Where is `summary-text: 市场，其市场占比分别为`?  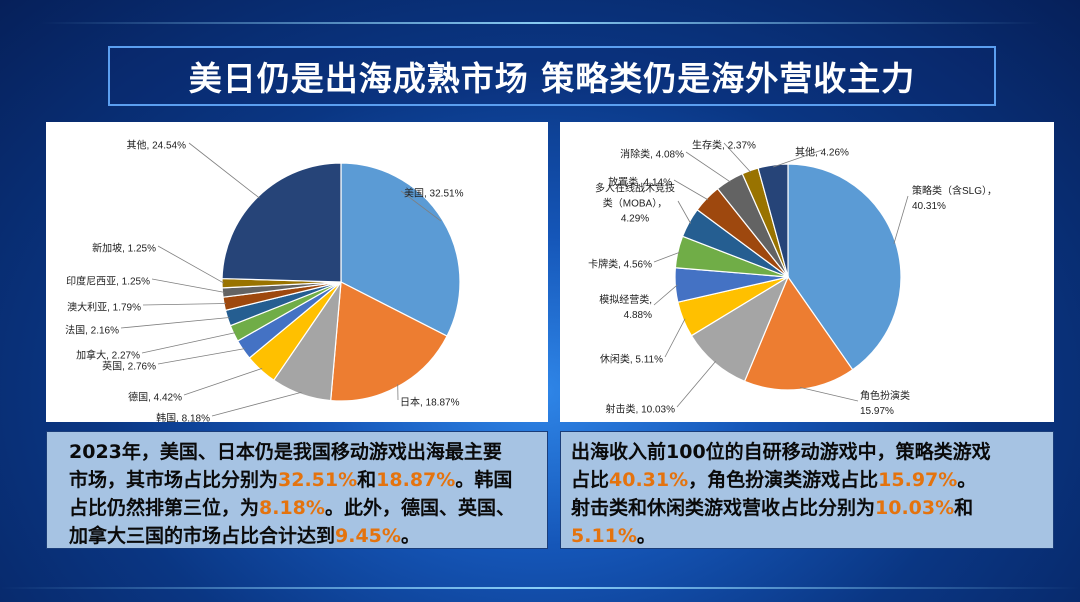
summary-text: 市场，其市场占比分别为 is located at coordinates (174, 480).